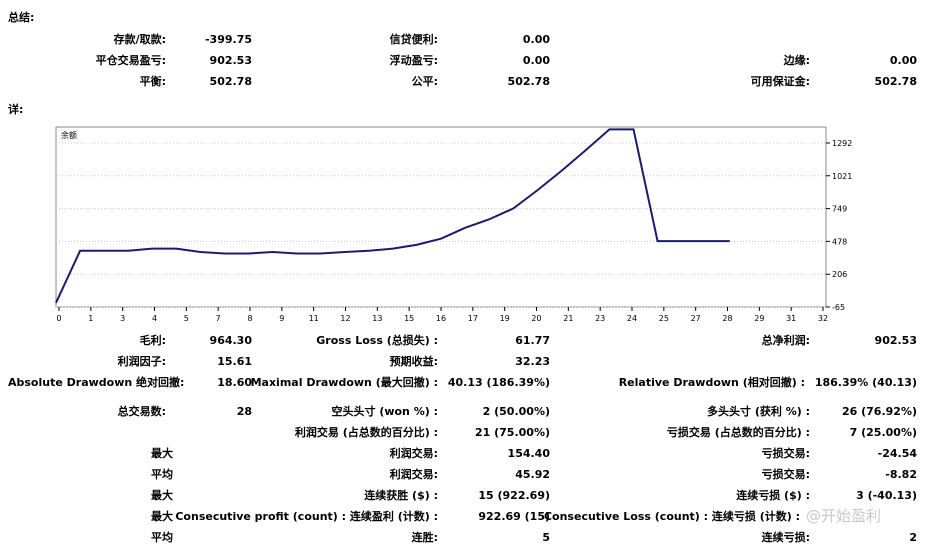 This screenshot has height=549, width=932. I want to click on closed-pl-value: 902.53, so click(230, 60).